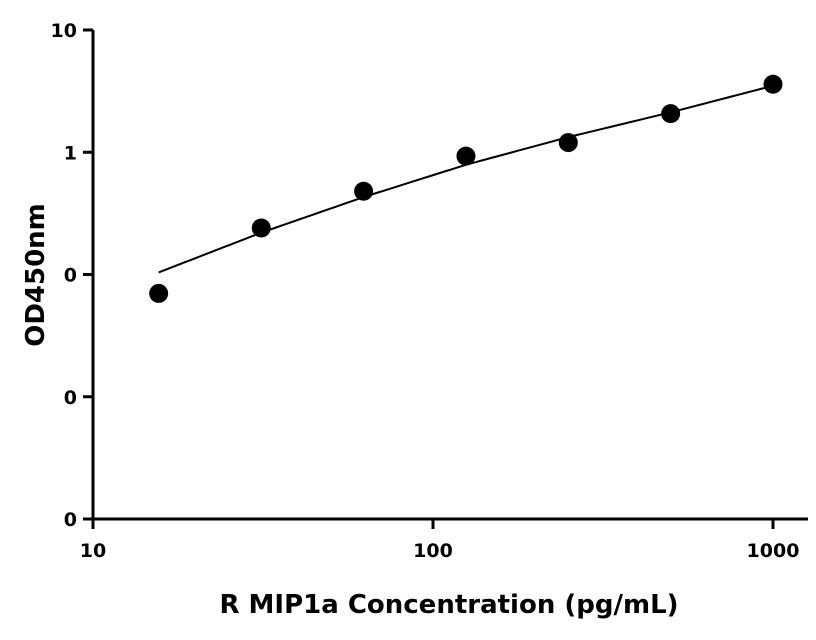  What do you see at coordinates (433, 551) in the screenshot?
I see `x-tick-label: 100` at bounding box center [433, 551].